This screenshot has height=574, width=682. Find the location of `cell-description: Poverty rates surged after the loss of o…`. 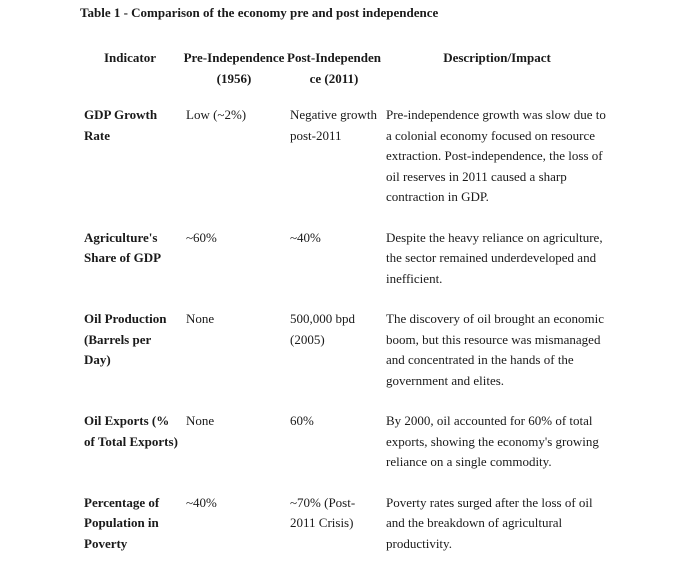

cell-description: Poverty rates surged after the loss of o… is located at coordinates (497, 533).